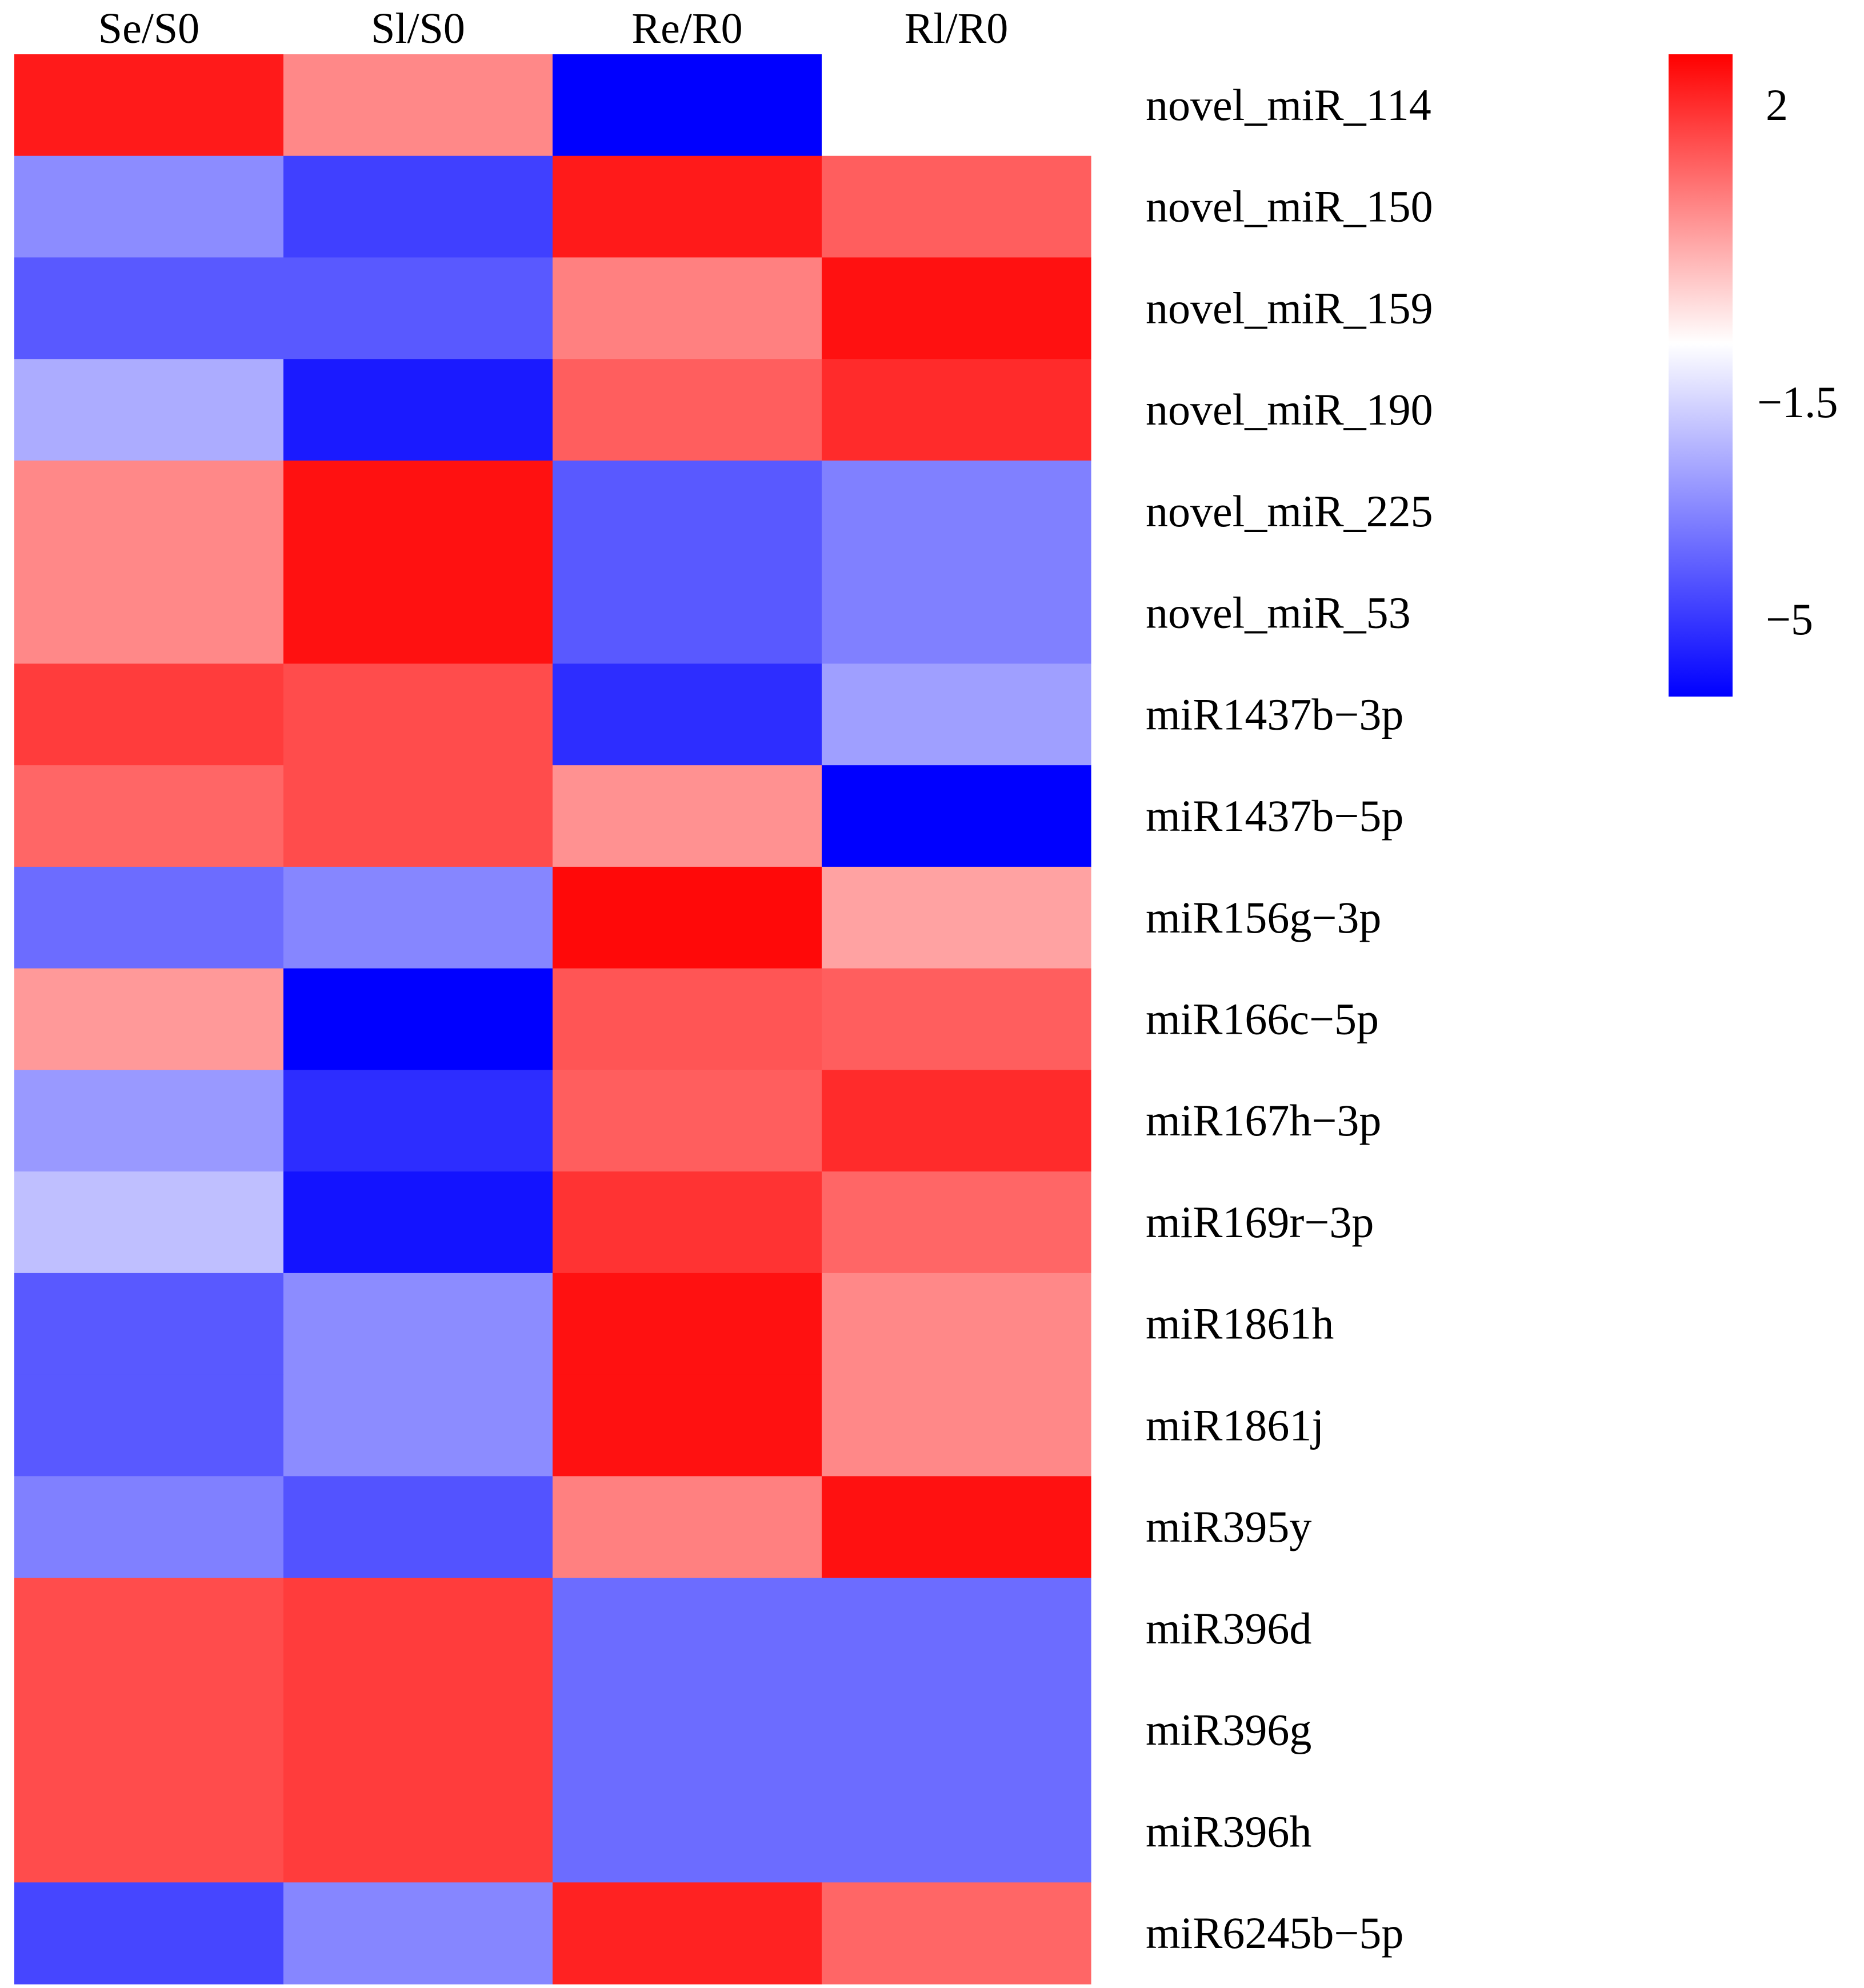 This screenshot has width=1864, height=1988. Describe the element at coordinates (956, 308) in the screenshot. I see `heatmap-cell-novel-mir-159-rl-r0` at that location.